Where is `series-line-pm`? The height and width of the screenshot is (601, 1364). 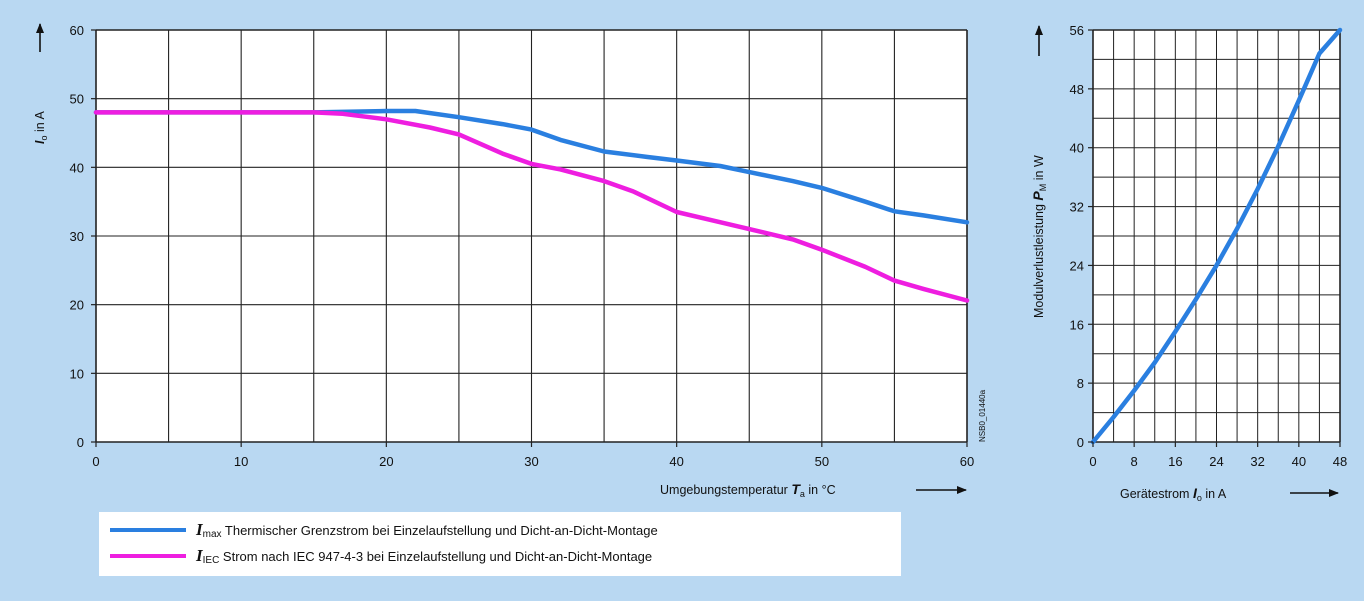
series-line-pm is located at coordinates (1216, 236).